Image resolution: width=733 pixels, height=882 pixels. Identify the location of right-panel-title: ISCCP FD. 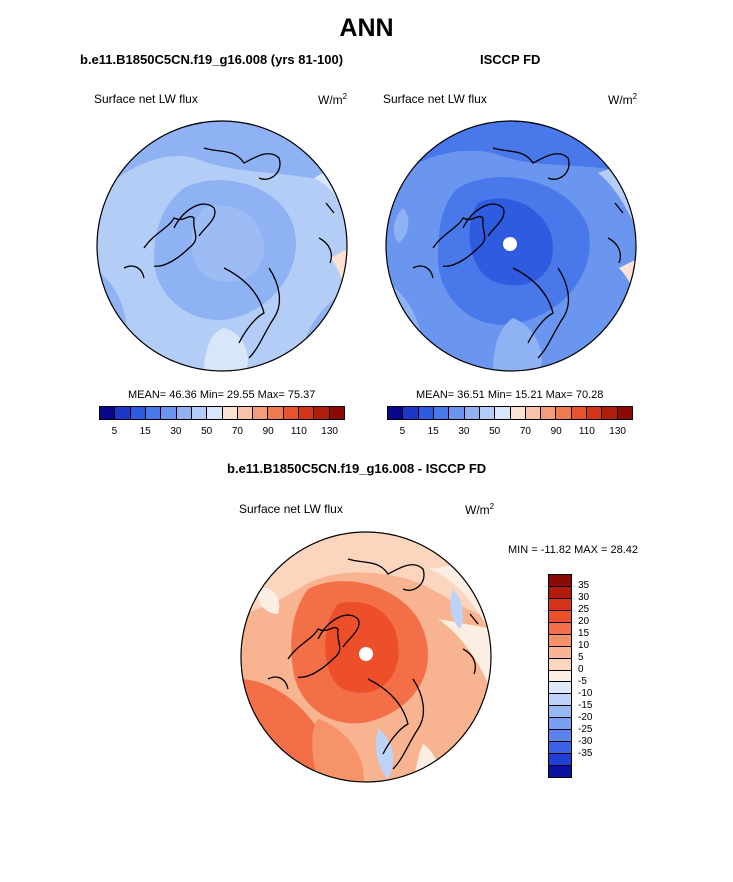
(510, 59).